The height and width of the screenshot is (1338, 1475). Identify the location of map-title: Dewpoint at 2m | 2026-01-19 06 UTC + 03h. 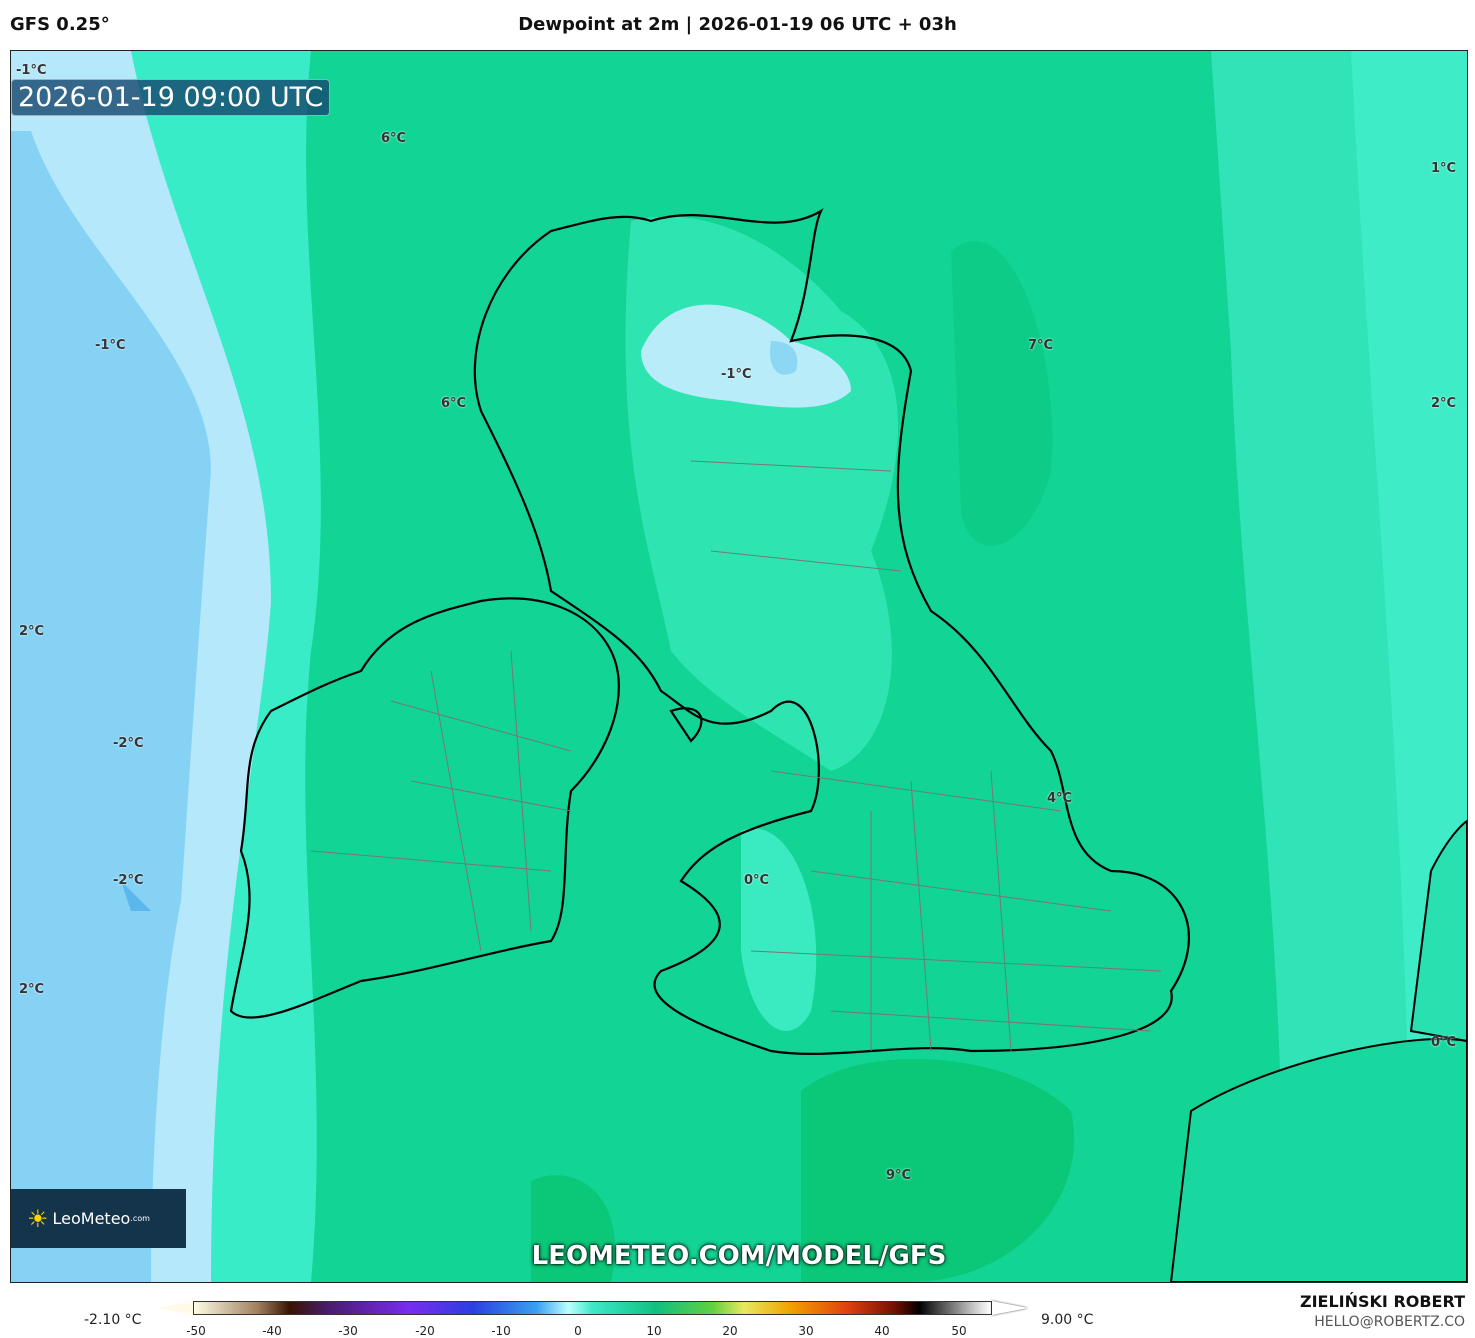
(737, 24).